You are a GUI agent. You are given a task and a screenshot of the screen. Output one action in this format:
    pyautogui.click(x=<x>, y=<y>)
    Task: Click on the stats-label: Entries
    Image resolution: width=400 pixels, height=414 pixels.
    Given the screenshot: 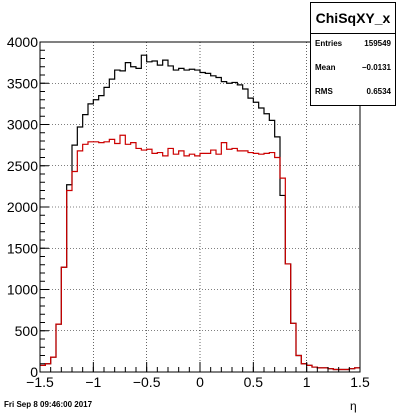 What is the action you would take?
    pyautogui.click(x=329, y=43)
    